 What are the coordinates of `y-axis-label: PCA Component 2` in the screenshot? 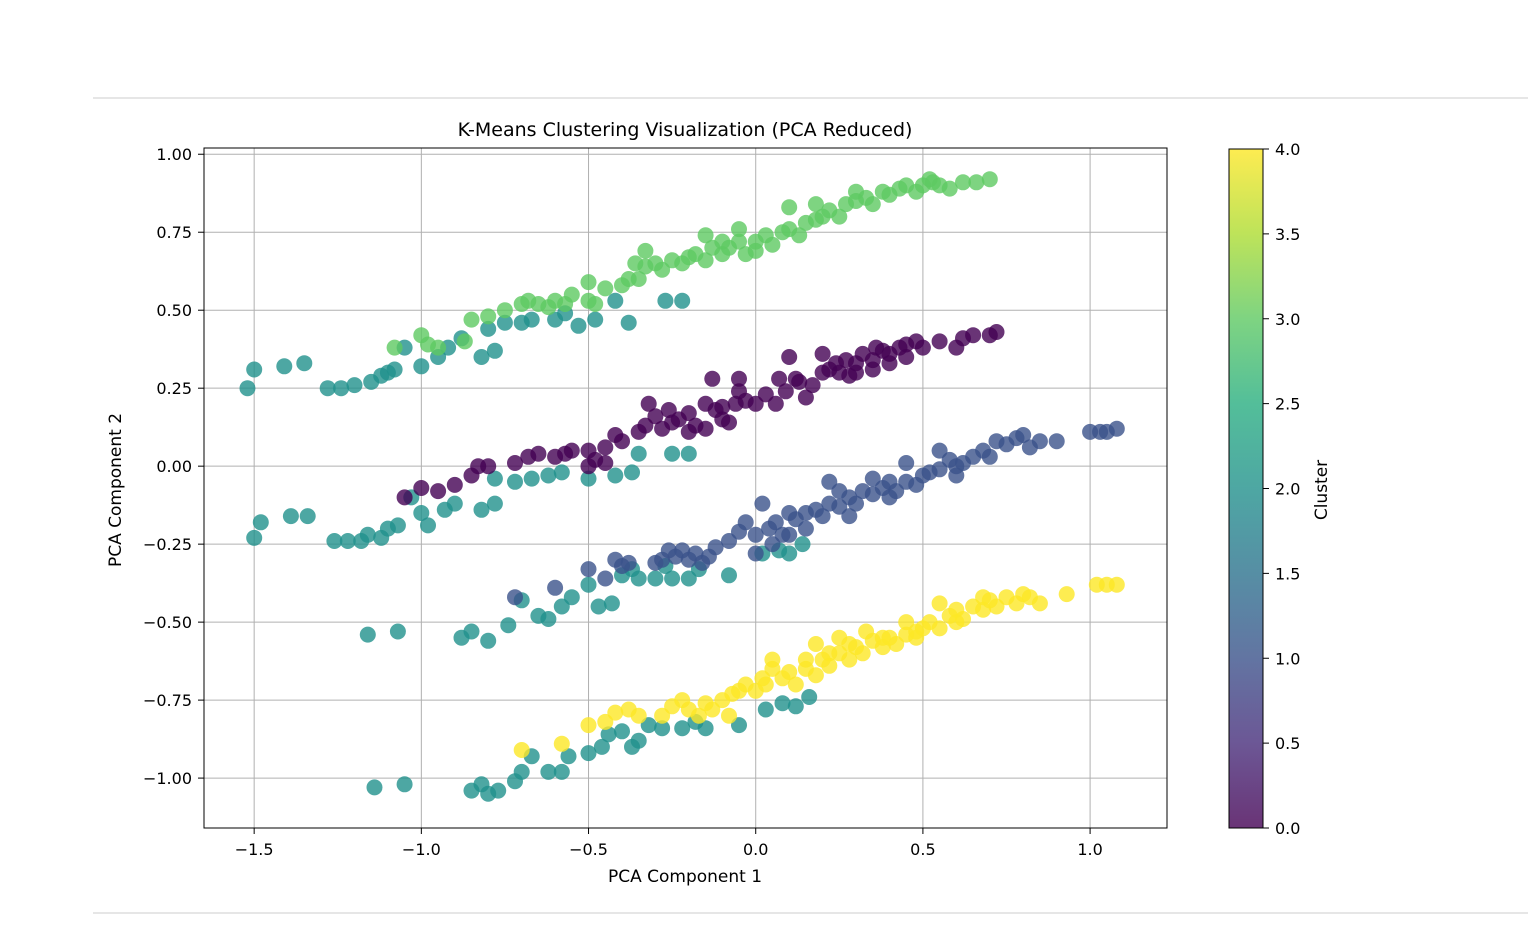 It's located at (116, 490).